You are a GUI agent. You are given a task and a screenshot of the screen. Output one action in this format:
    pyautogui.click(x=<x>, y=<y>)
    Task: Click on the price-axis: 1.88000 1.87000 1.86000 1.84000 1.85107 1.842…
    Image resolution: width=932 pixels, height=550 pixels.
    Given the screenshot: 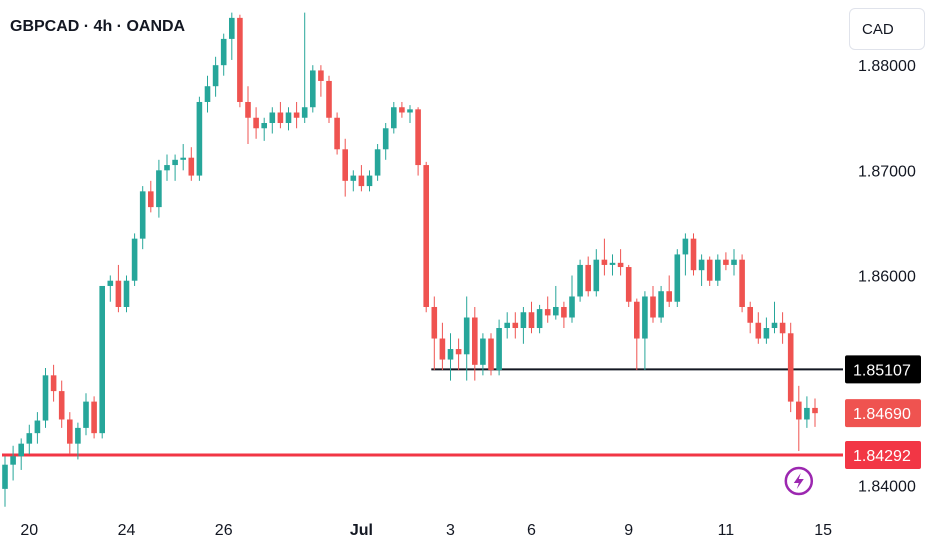 What is the action you would take?
    pyautogui.click(x=883, y=277)
    